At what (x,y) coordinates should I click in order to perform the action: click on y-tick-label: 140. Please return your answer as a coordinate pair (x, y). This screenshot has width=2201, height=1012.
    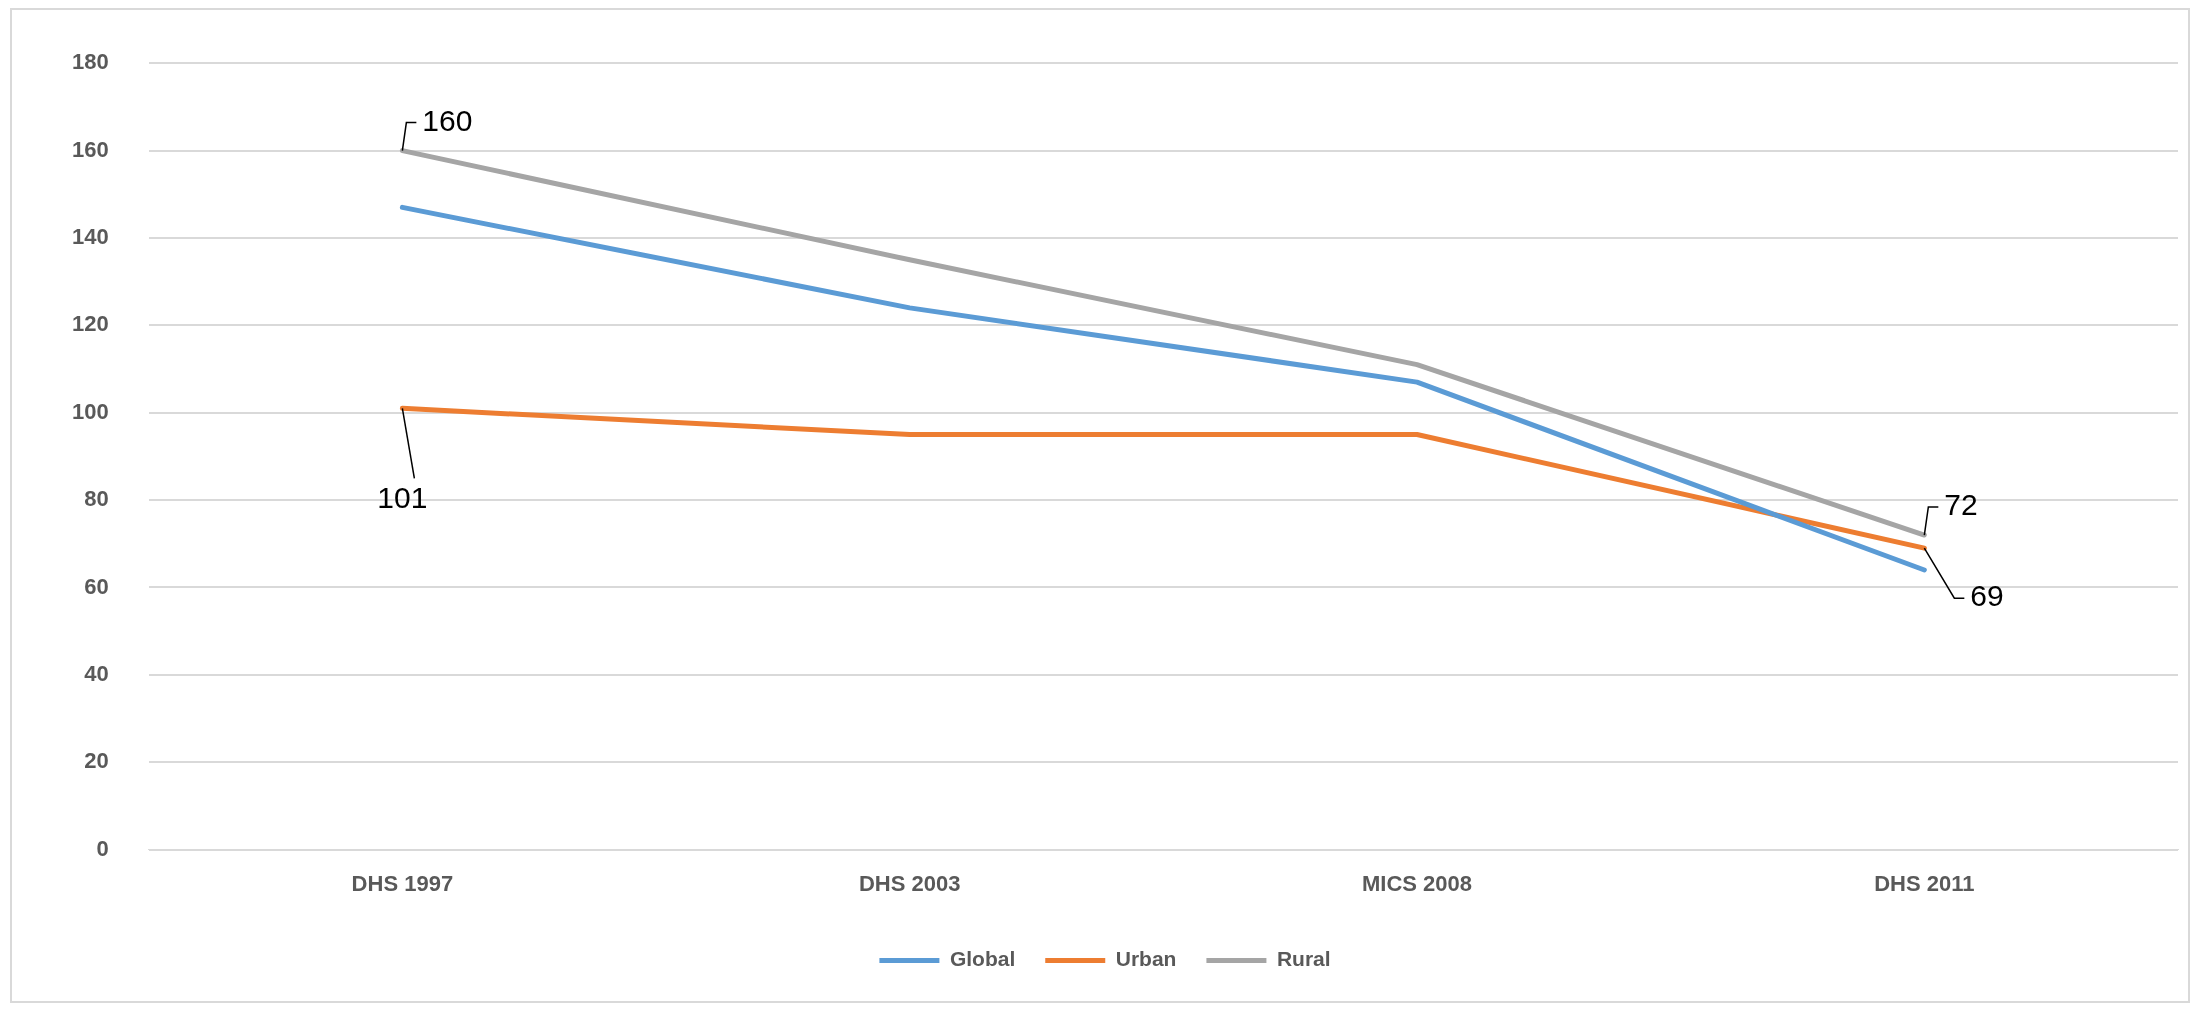
    Looking at the image, I should click on (90, 237).